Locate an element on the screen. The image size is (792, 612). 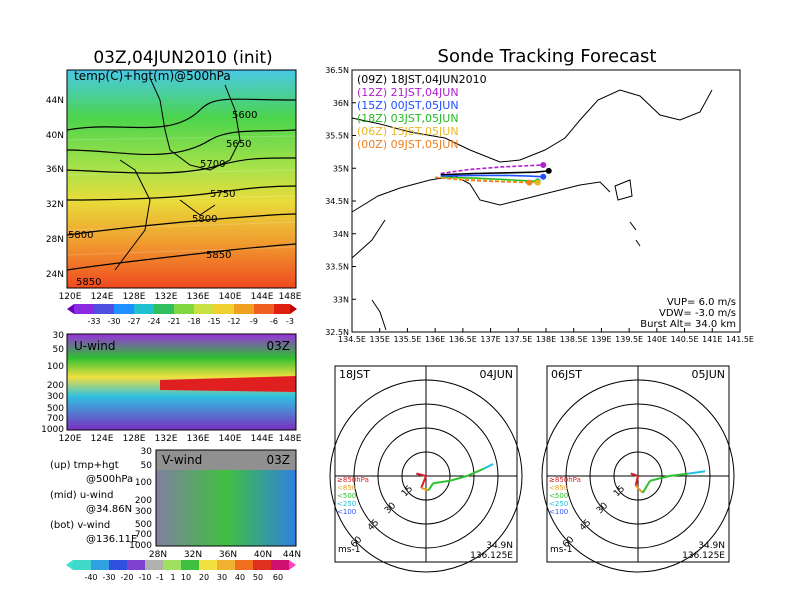
x-tick-label: 137.5E is located at coordinates (518, 339).